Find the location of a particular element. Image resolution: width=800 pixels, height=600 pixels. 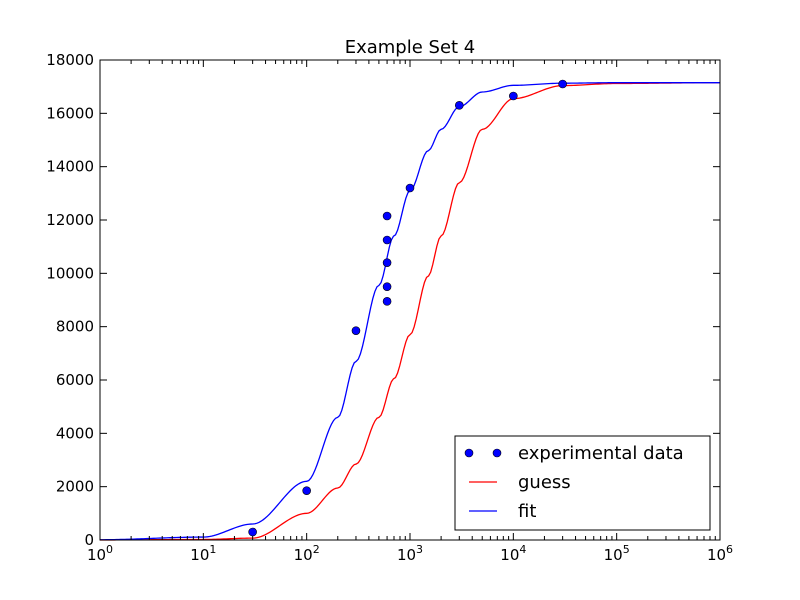

y-tick-label: 2000 is located at coordinates (75, 487).